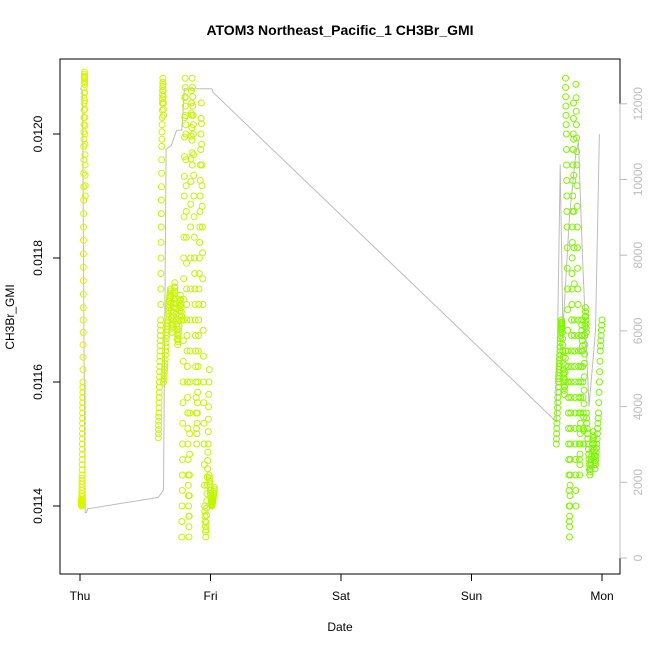 The height and width of the screenshot is (650, 650). Describe the element at coordinates (638, 557) in the screenshot. I see `right-tick-label: 0` at that location.